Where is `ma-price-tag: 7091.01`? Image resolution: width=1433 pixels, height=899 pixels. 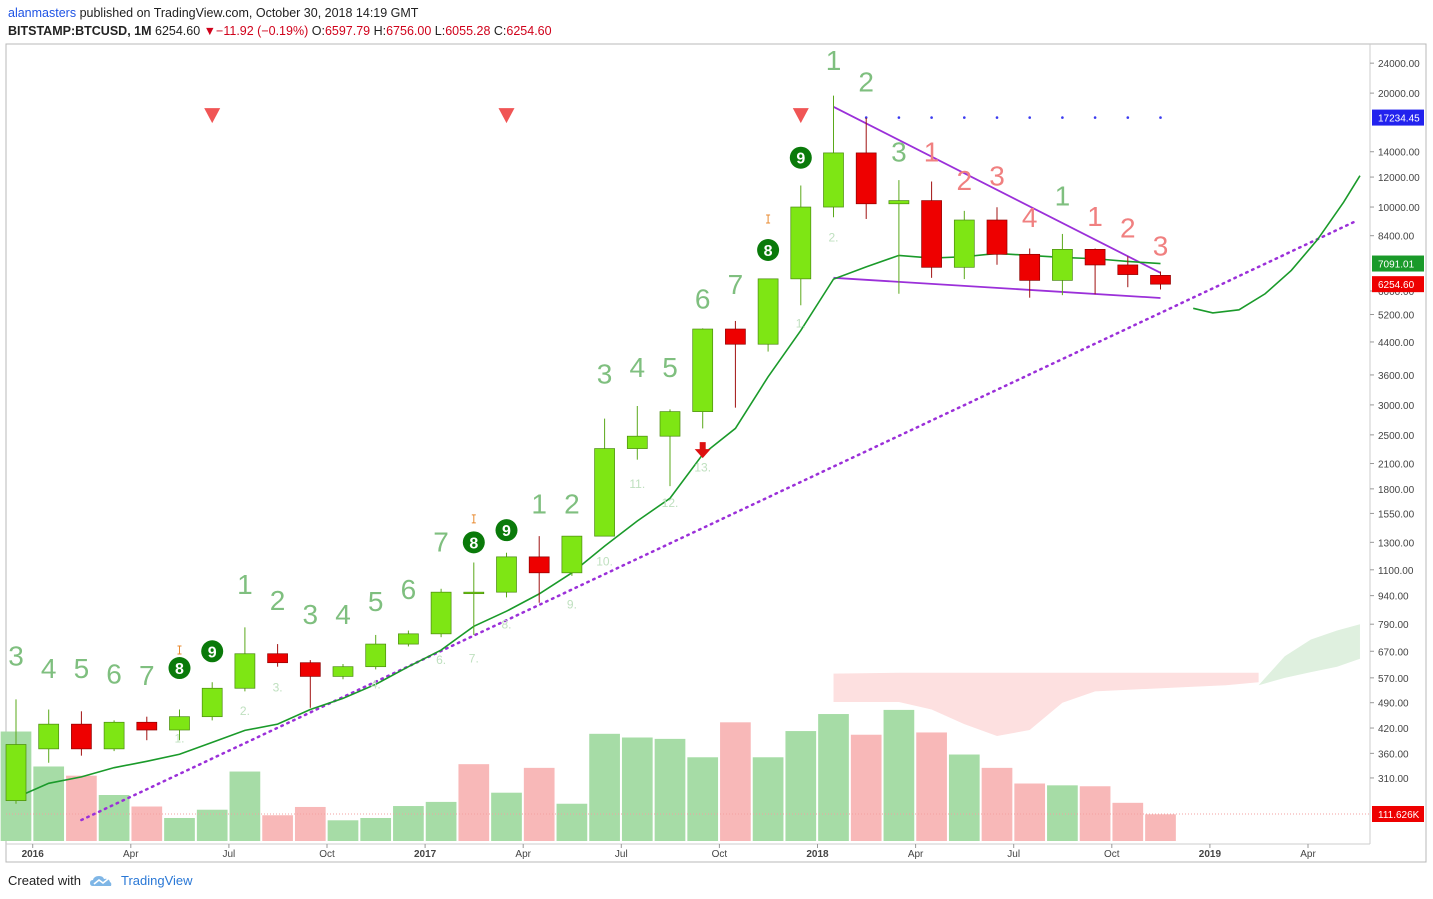
ma-price-tag: 7091.01 is located at coordinates (1396, 265).